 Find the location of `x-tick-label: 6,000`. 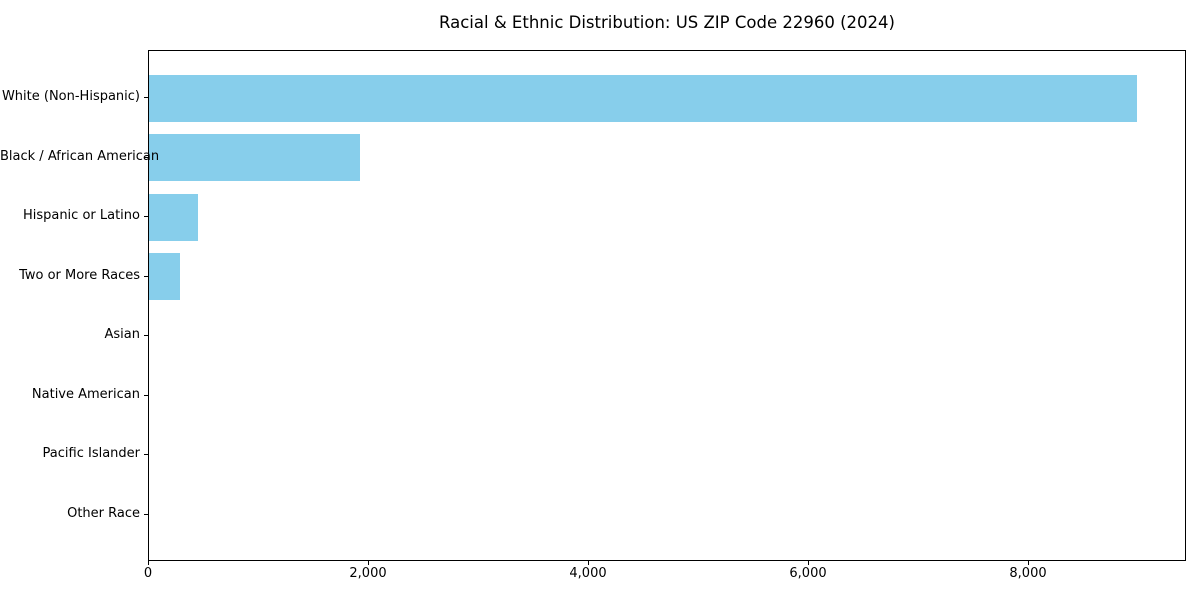

x-tick-label: 6,000 is located at coordinates (808, 573).